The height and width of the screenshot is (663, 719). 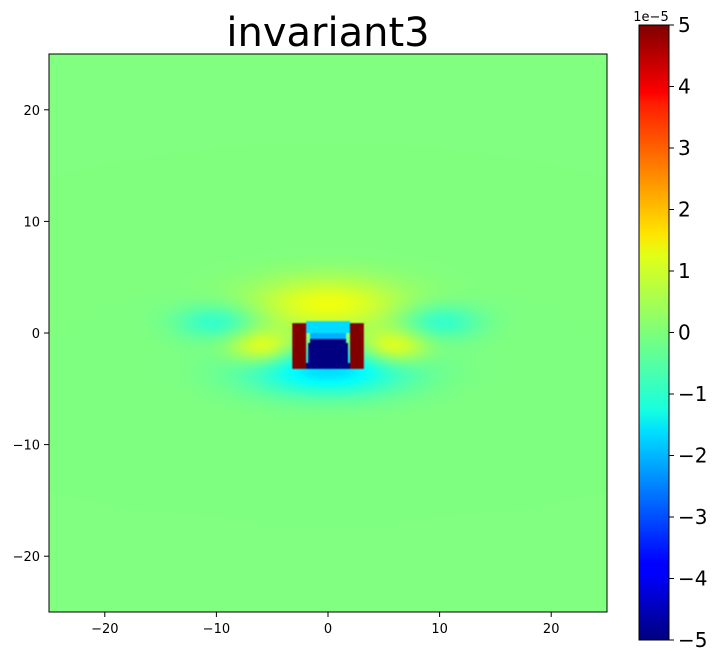 I want to click on colorbar-tick-label: −1, so click(x=692, y=394).